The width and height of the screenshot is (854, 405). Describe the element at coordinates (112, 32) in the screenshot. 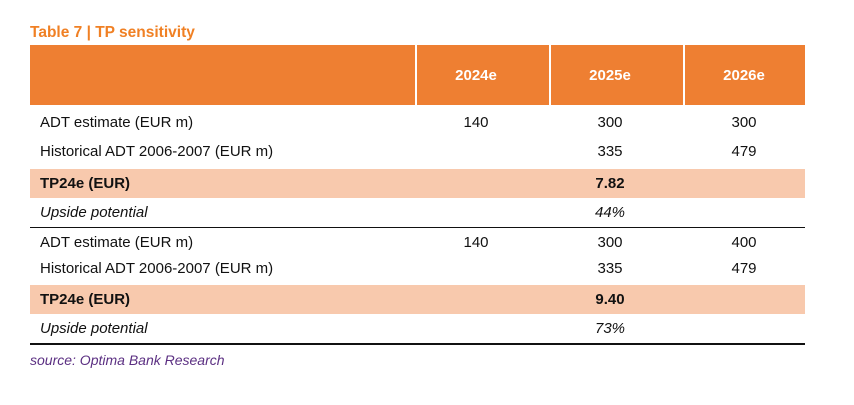

I see `table-title: Table 7 | TP sensitivity` at that location.